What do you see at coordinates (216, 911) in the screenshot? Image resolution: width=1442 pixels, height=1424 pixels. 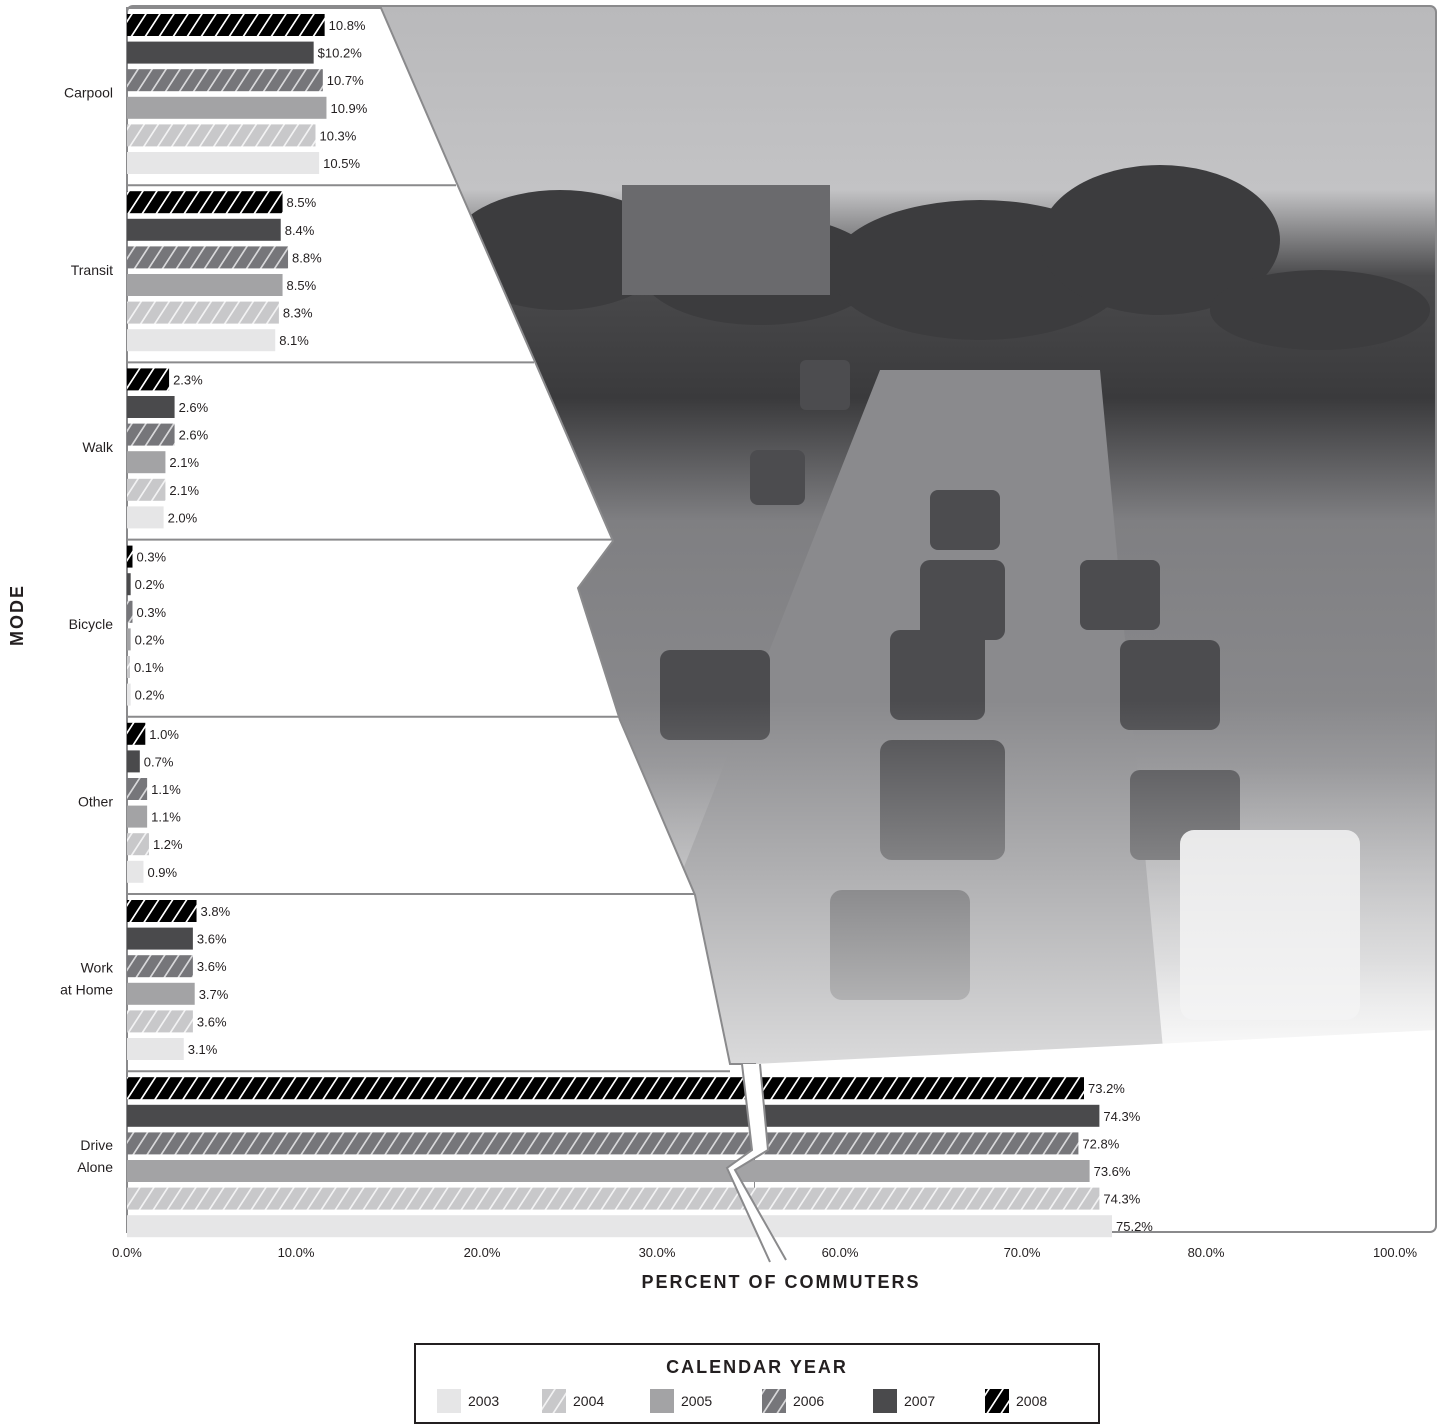 I see `value-label-work-at-home-2008: 3.8%` at bounding box center [216, 911].